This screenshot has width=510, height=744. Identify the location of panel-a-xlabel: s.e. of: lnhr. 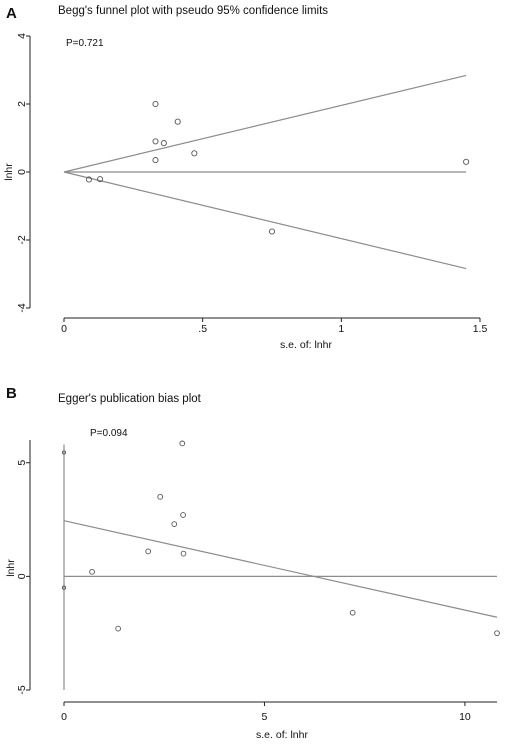
(306, 345).